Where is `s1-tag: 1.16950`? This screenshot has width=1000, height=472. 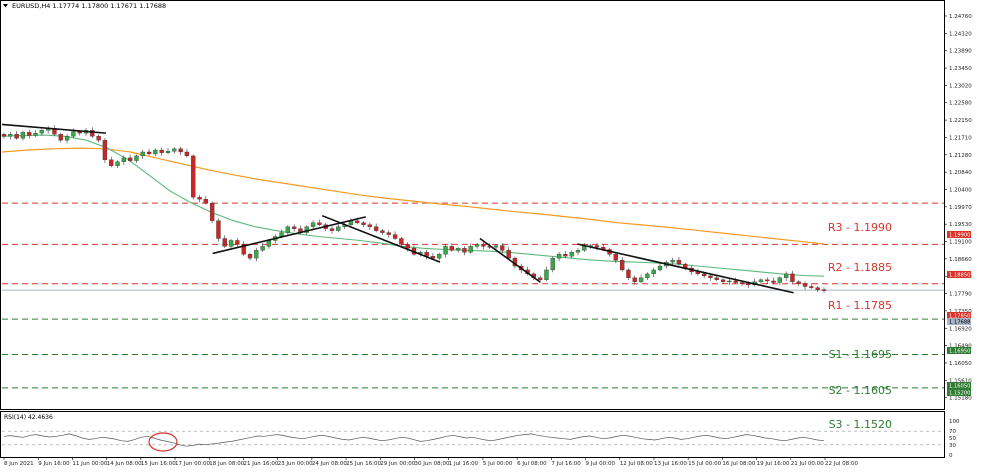
s1-tag: 1.16950 is located at coordinates (959, 352).